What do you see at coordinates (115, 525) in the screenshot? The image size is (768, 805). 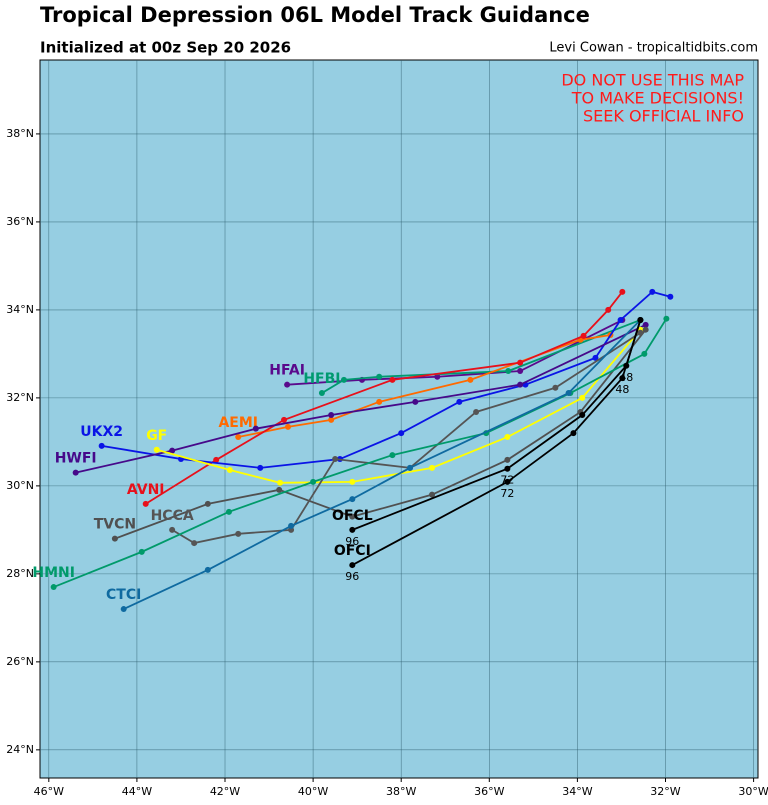 I see `model-label: TVCN` at bounding box center [115, 525].